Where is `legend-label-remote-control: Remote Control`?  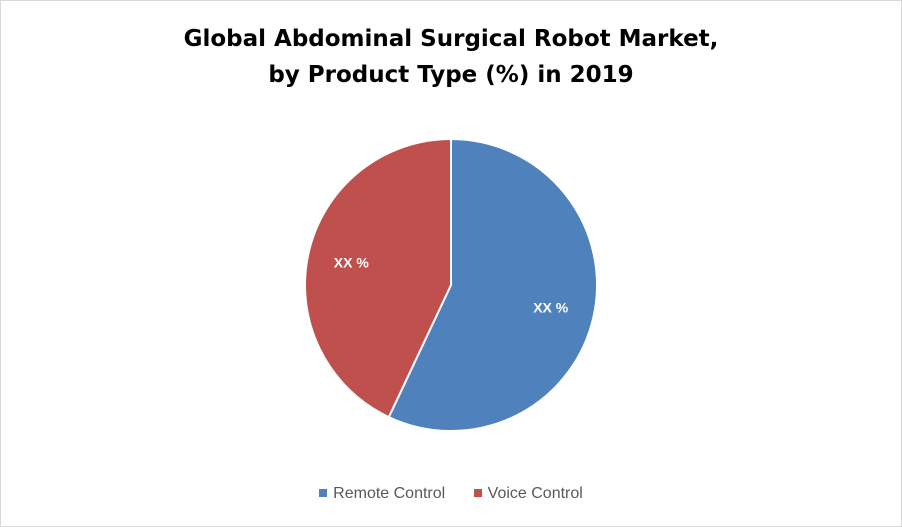
legend-label-remote-control: Remote Control is located at coordinates (389, 493).